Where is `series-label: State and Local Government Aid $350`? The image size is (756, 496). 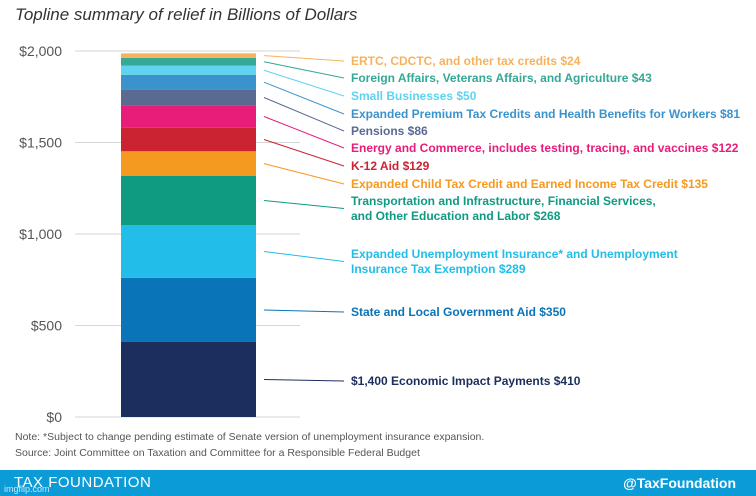
series-label: State and Local Government Aid $350 is located at coordinates (458, 312).